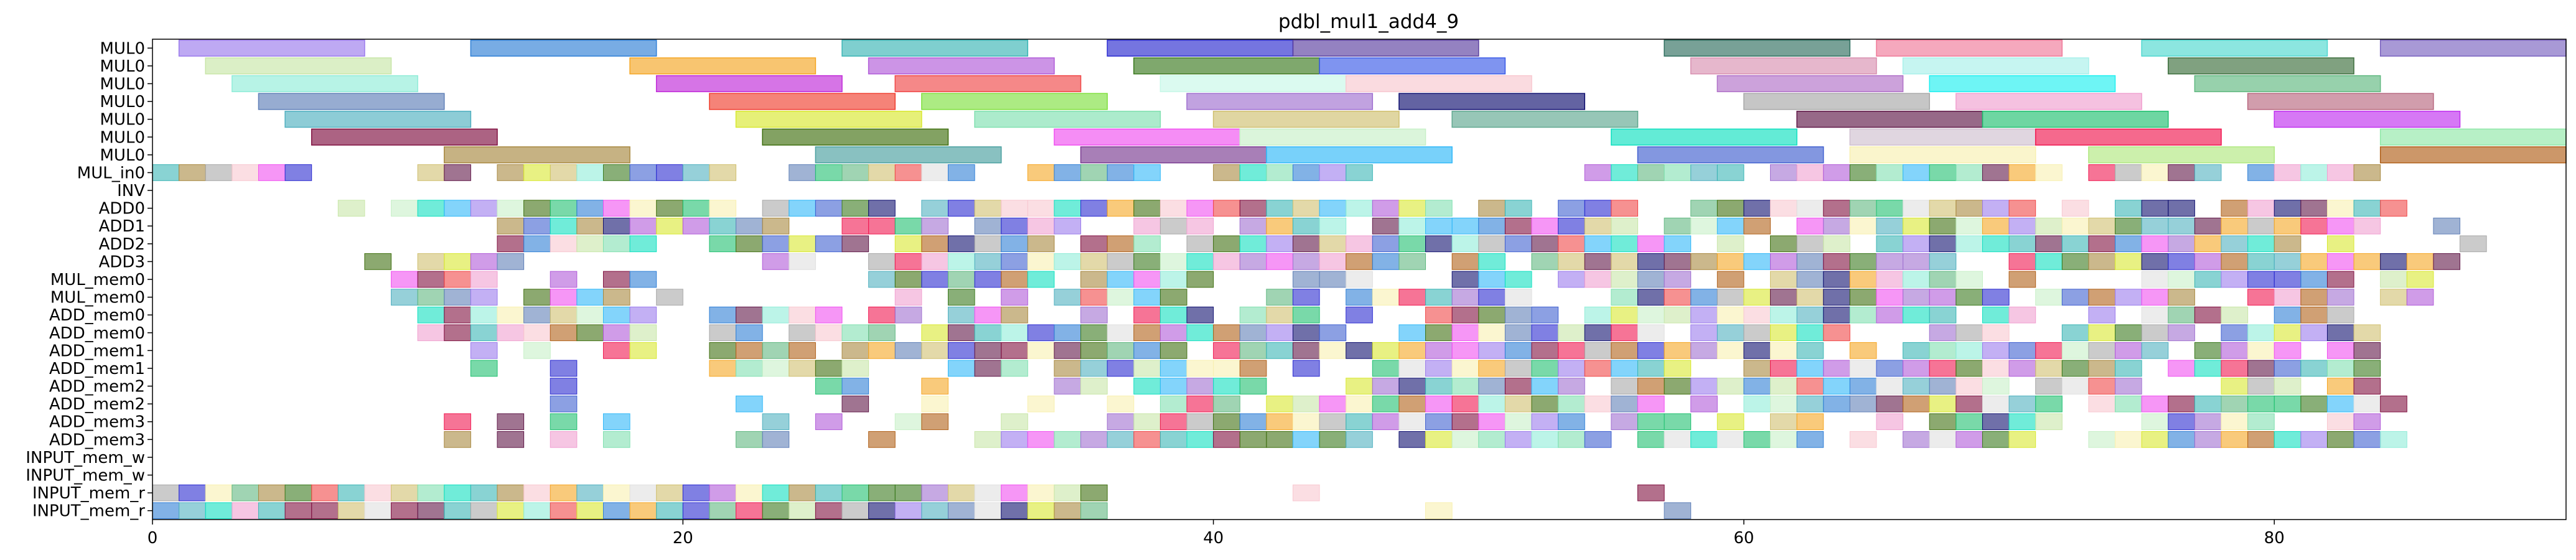 The height and width of the screenshot is (560, 2576). I want to click on y-tick-label: ADD1, so click(122, 227).